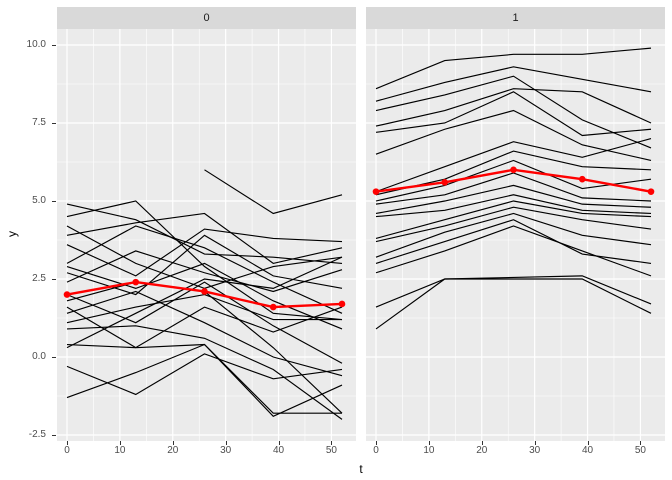 The image size is (672, 480). I want to click on facet-strip-0-label: 0, so click(206, 18).